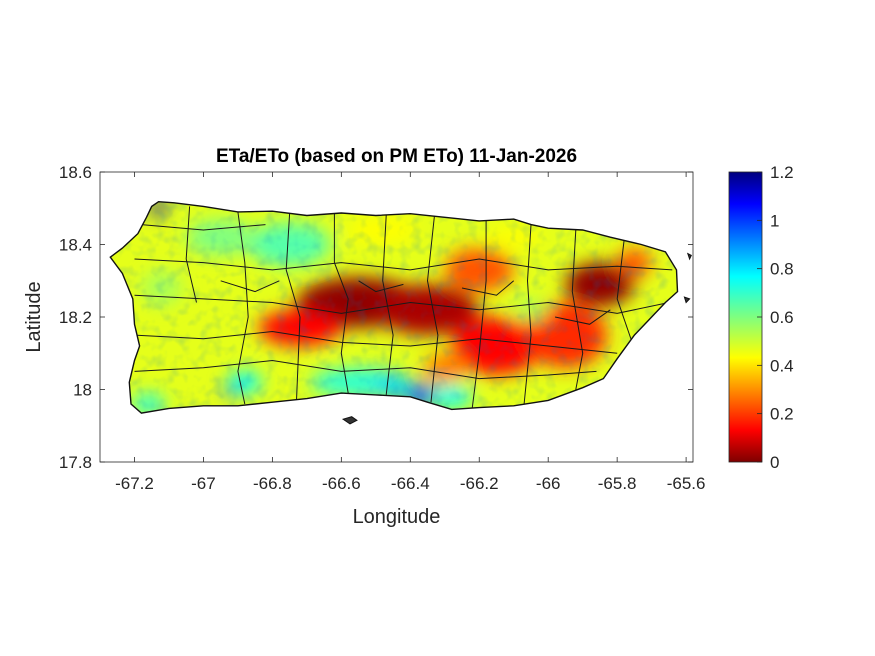 This screenshot has width=875, height=656. Describe the element at coordinates (782, 414) in the screenshot. I see `colorbar-tick-label: 0.2` at that location.